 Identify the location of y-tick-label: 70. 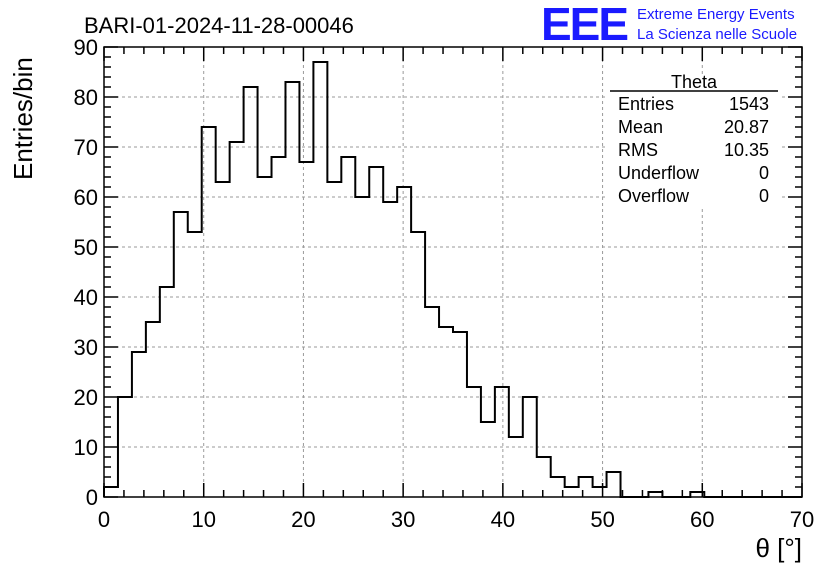
(86, 147).